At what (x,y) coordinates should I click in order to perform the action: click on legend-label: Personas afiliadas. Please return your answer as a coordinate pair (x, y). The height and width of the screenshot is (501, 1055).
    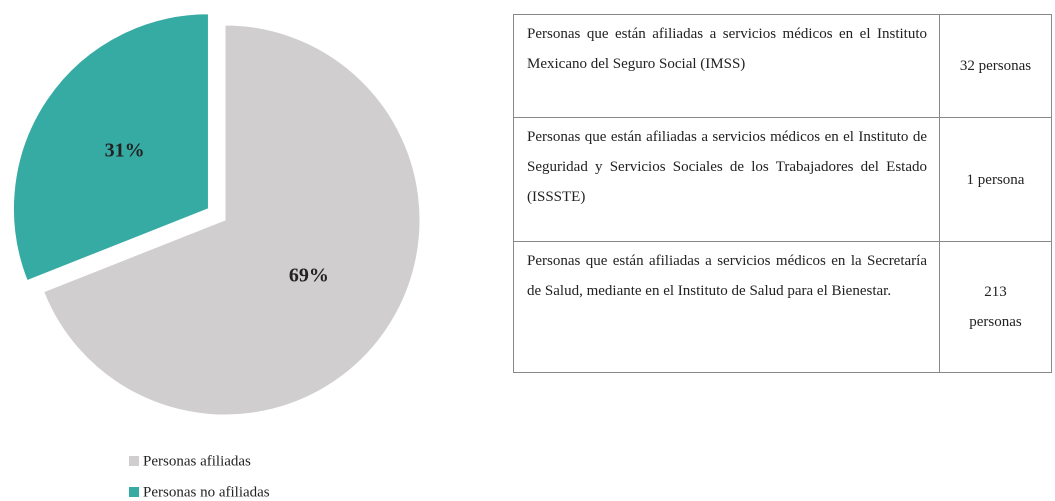
    Looking at the image, I should click on (197, 461).